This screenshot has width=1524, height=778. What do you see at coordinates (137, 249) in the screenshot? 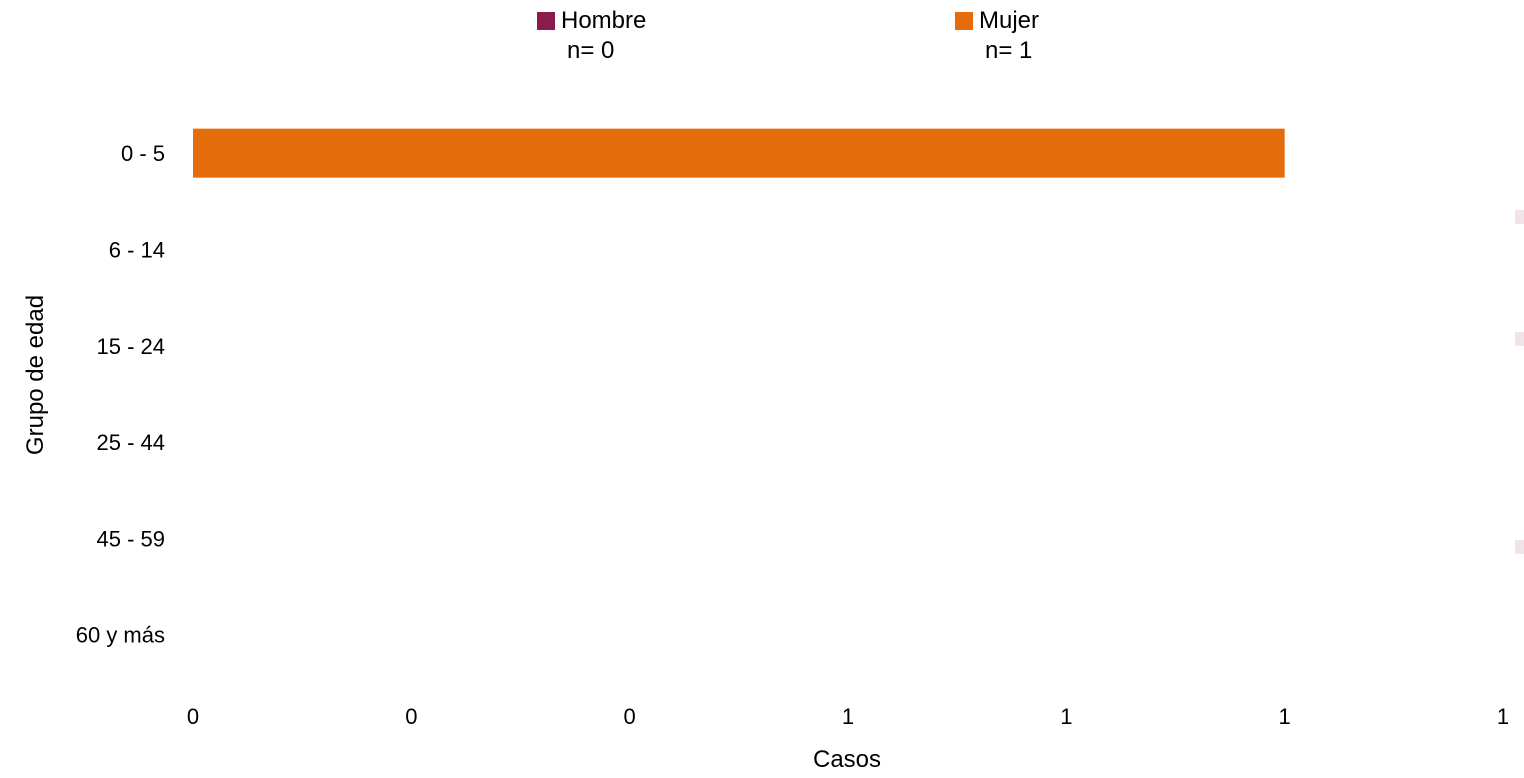
I see `y-tick-label: 6 - 14` at bounding box center [137, 249].